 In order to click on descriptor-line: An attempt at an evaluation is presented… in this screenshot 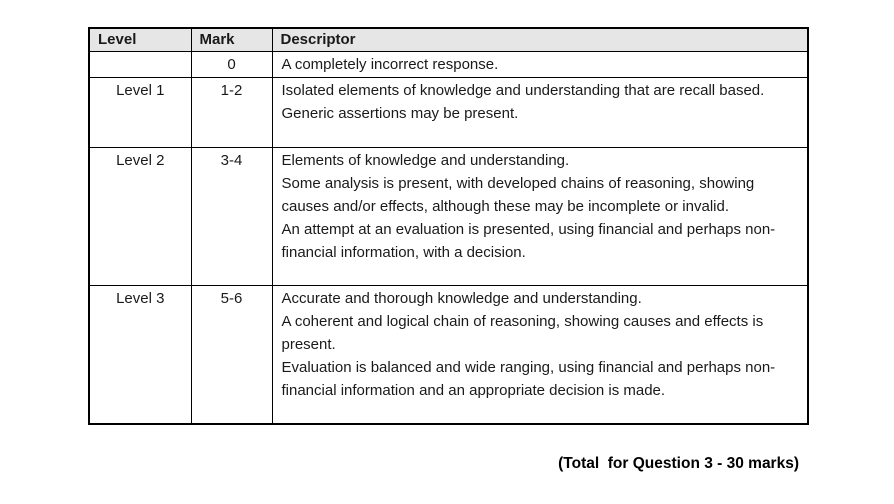, I will do `click(528, 241)`.